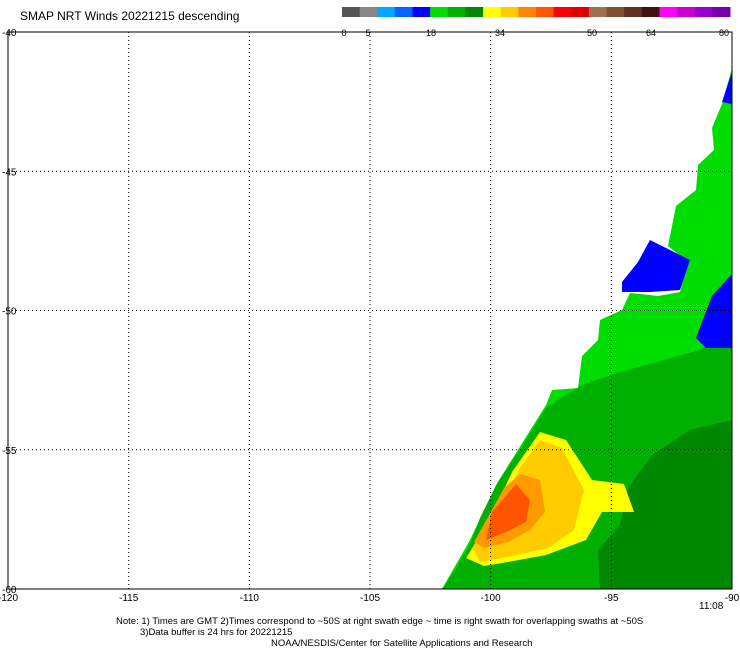 The image size is (740, 650). Describe the element at coordinates (611, 598) in the screenshot. I see `longitude-tick-label: -95` at that location.